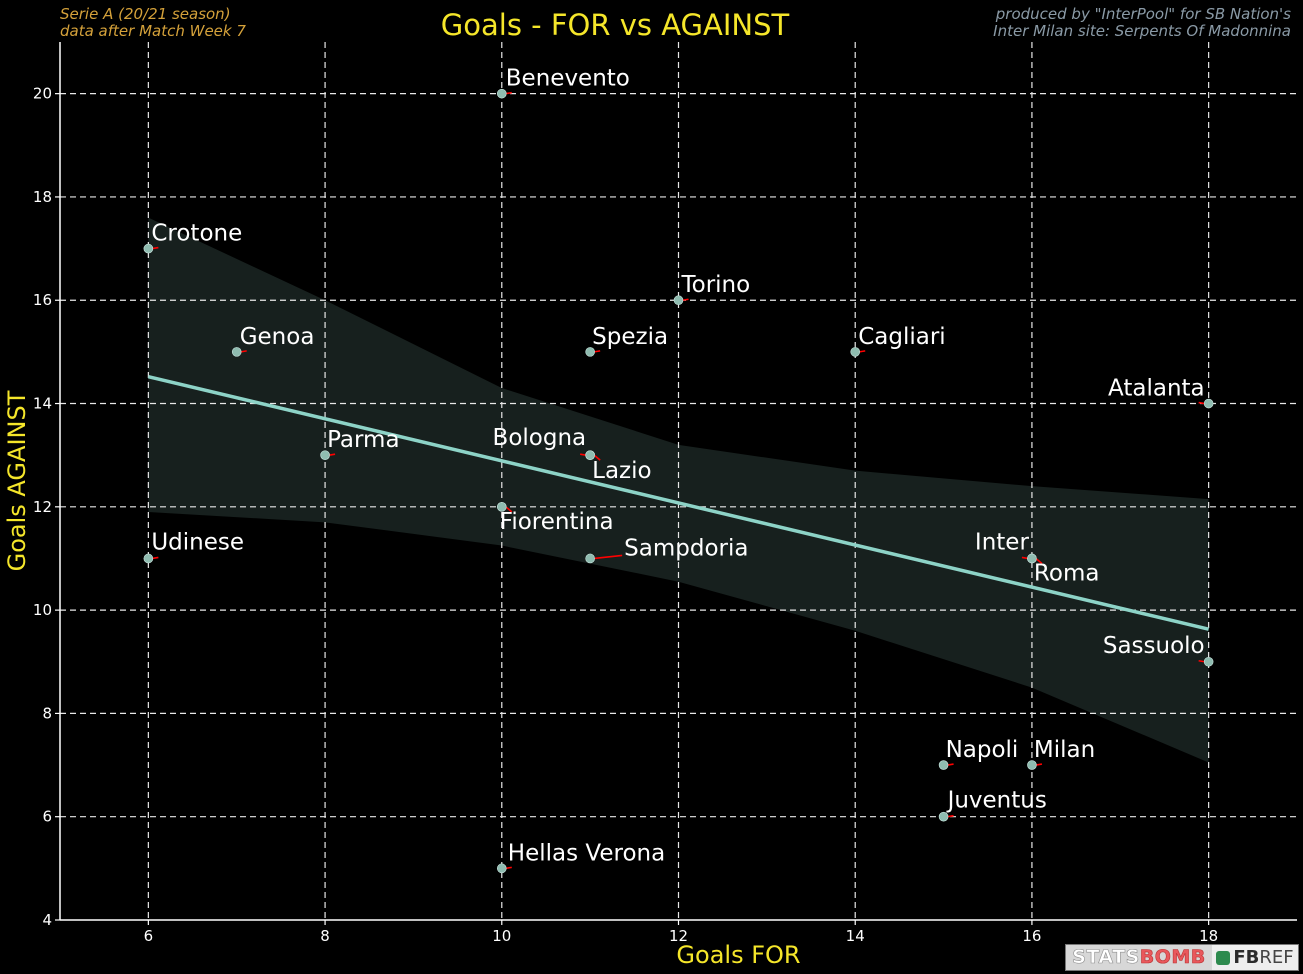 This screenshot has width=1303, height=974. I want to click on season-note-line-2: data after Match Week 7, so click(153, 31).